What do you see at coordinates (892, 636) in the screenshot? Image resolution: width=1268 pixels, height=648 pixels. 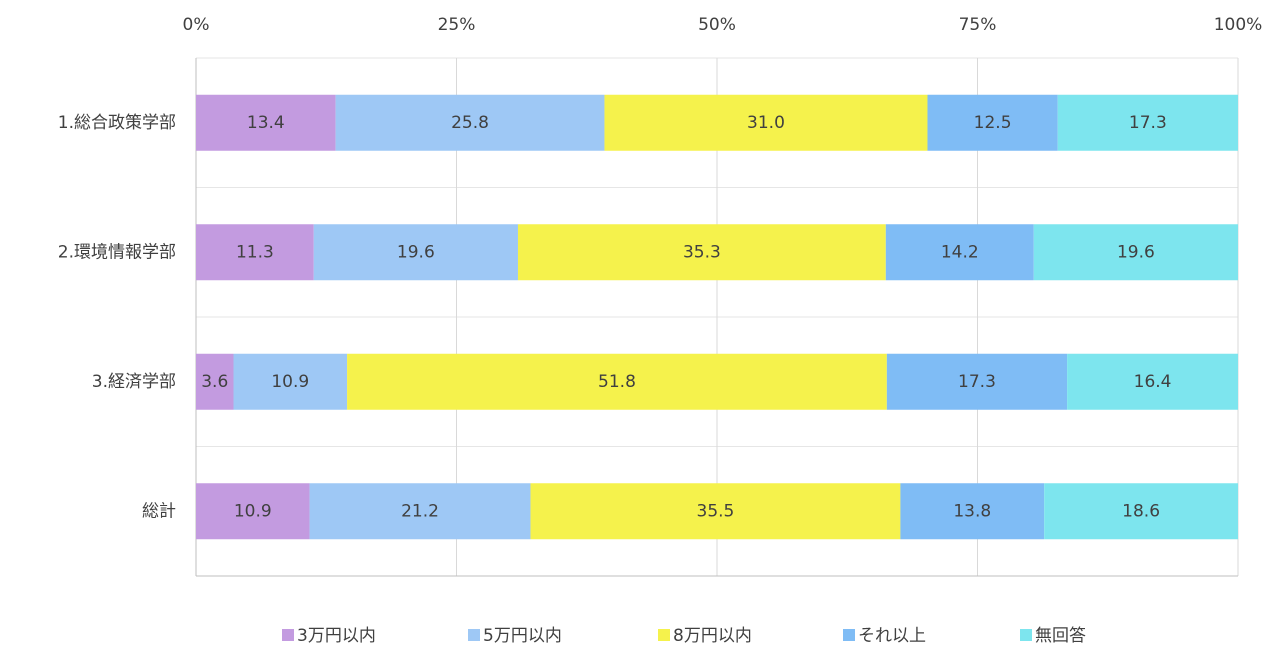 I see `legend-label: それ以上` at bounding box center [892, 636].